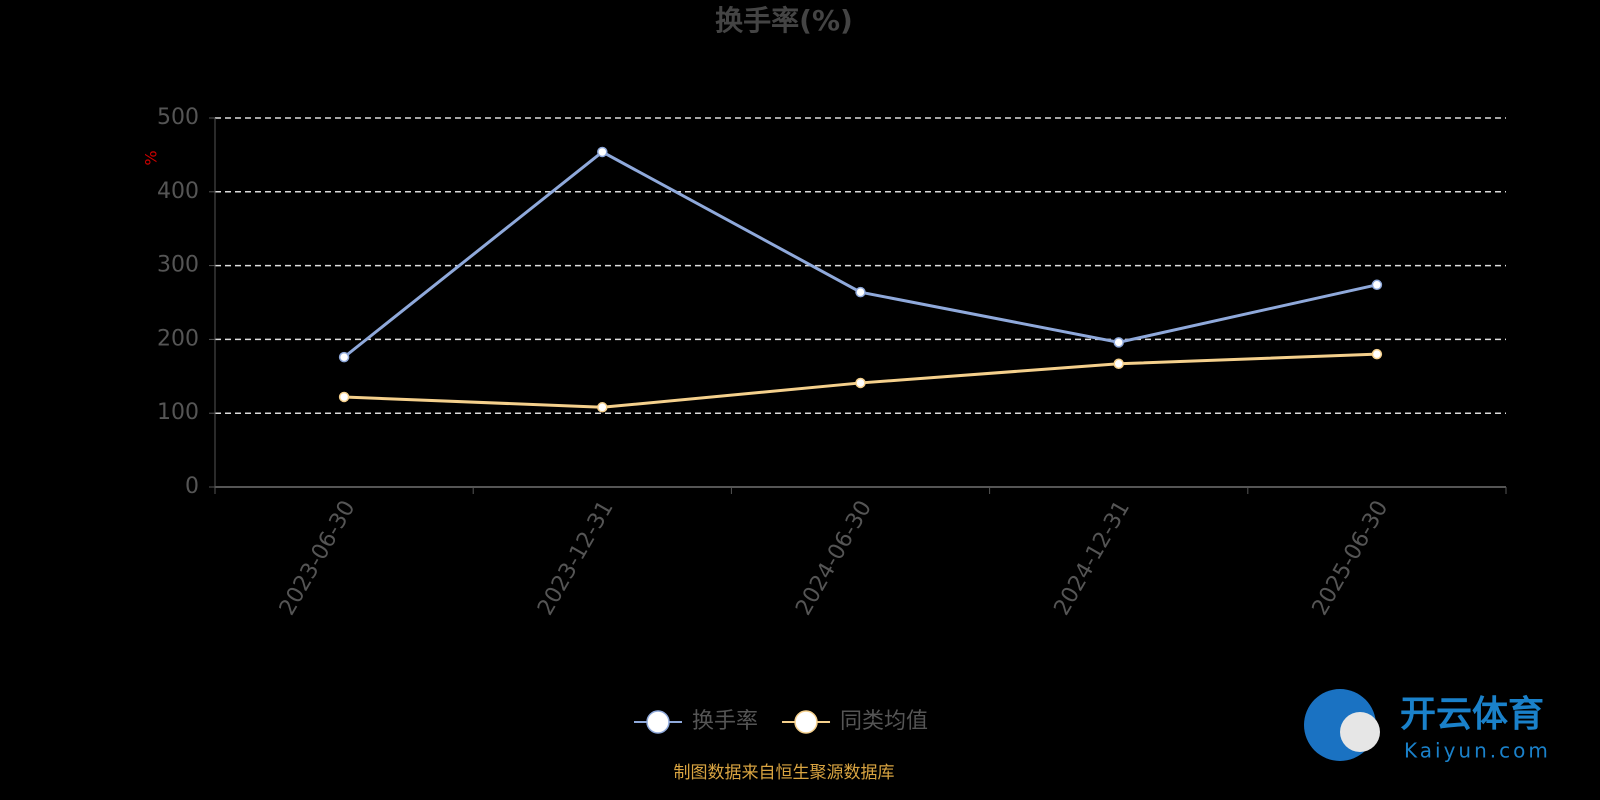 The height and width of the screenshot is (800, 1600). I want to click on y-tick-label: 200, so click(178, 338).